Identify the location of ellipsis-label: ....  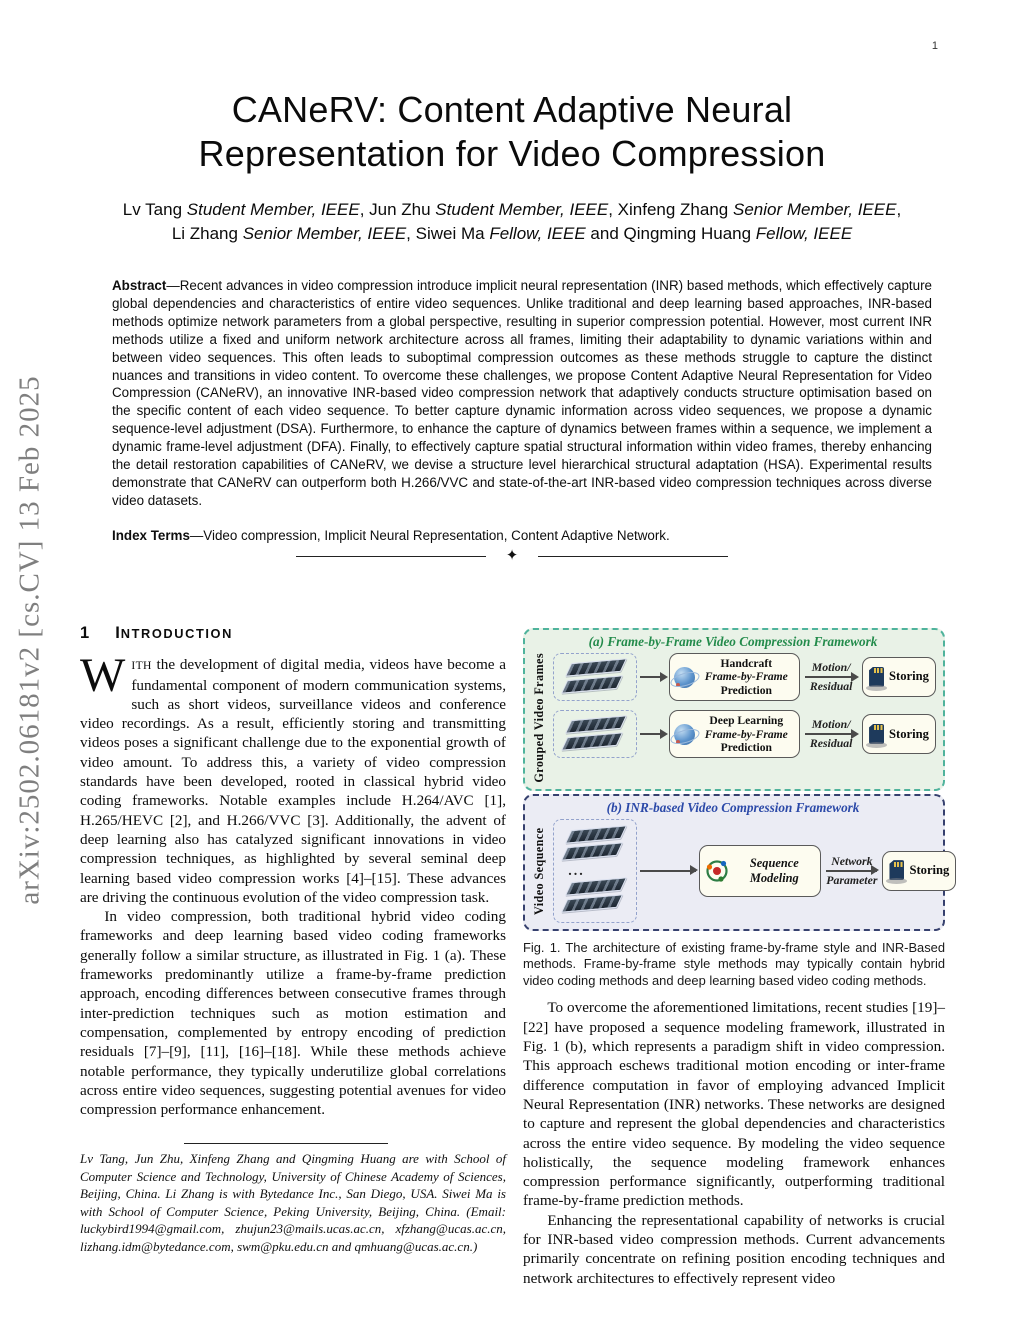
(576, 871).